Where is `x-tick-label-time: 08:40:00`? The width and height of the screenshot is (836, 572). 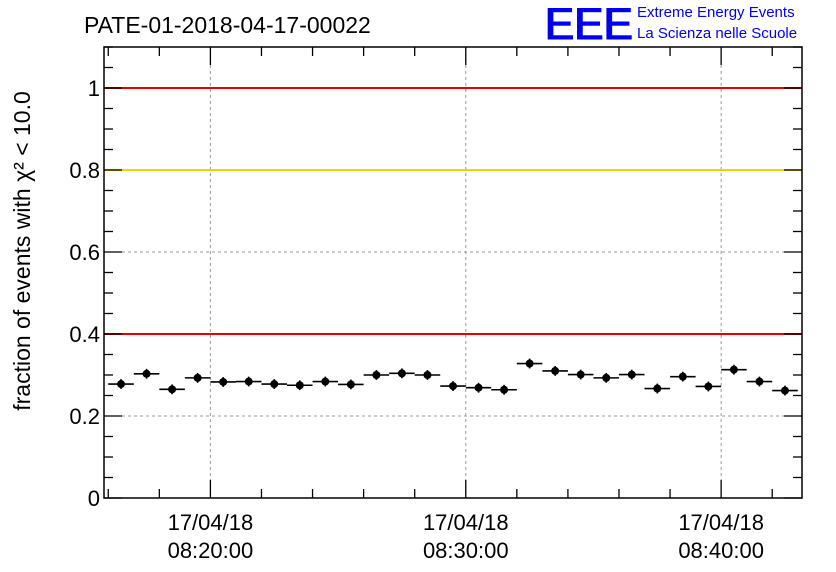
x-tick-label-time: 08:40:00 is located at coordinates (721, 550).